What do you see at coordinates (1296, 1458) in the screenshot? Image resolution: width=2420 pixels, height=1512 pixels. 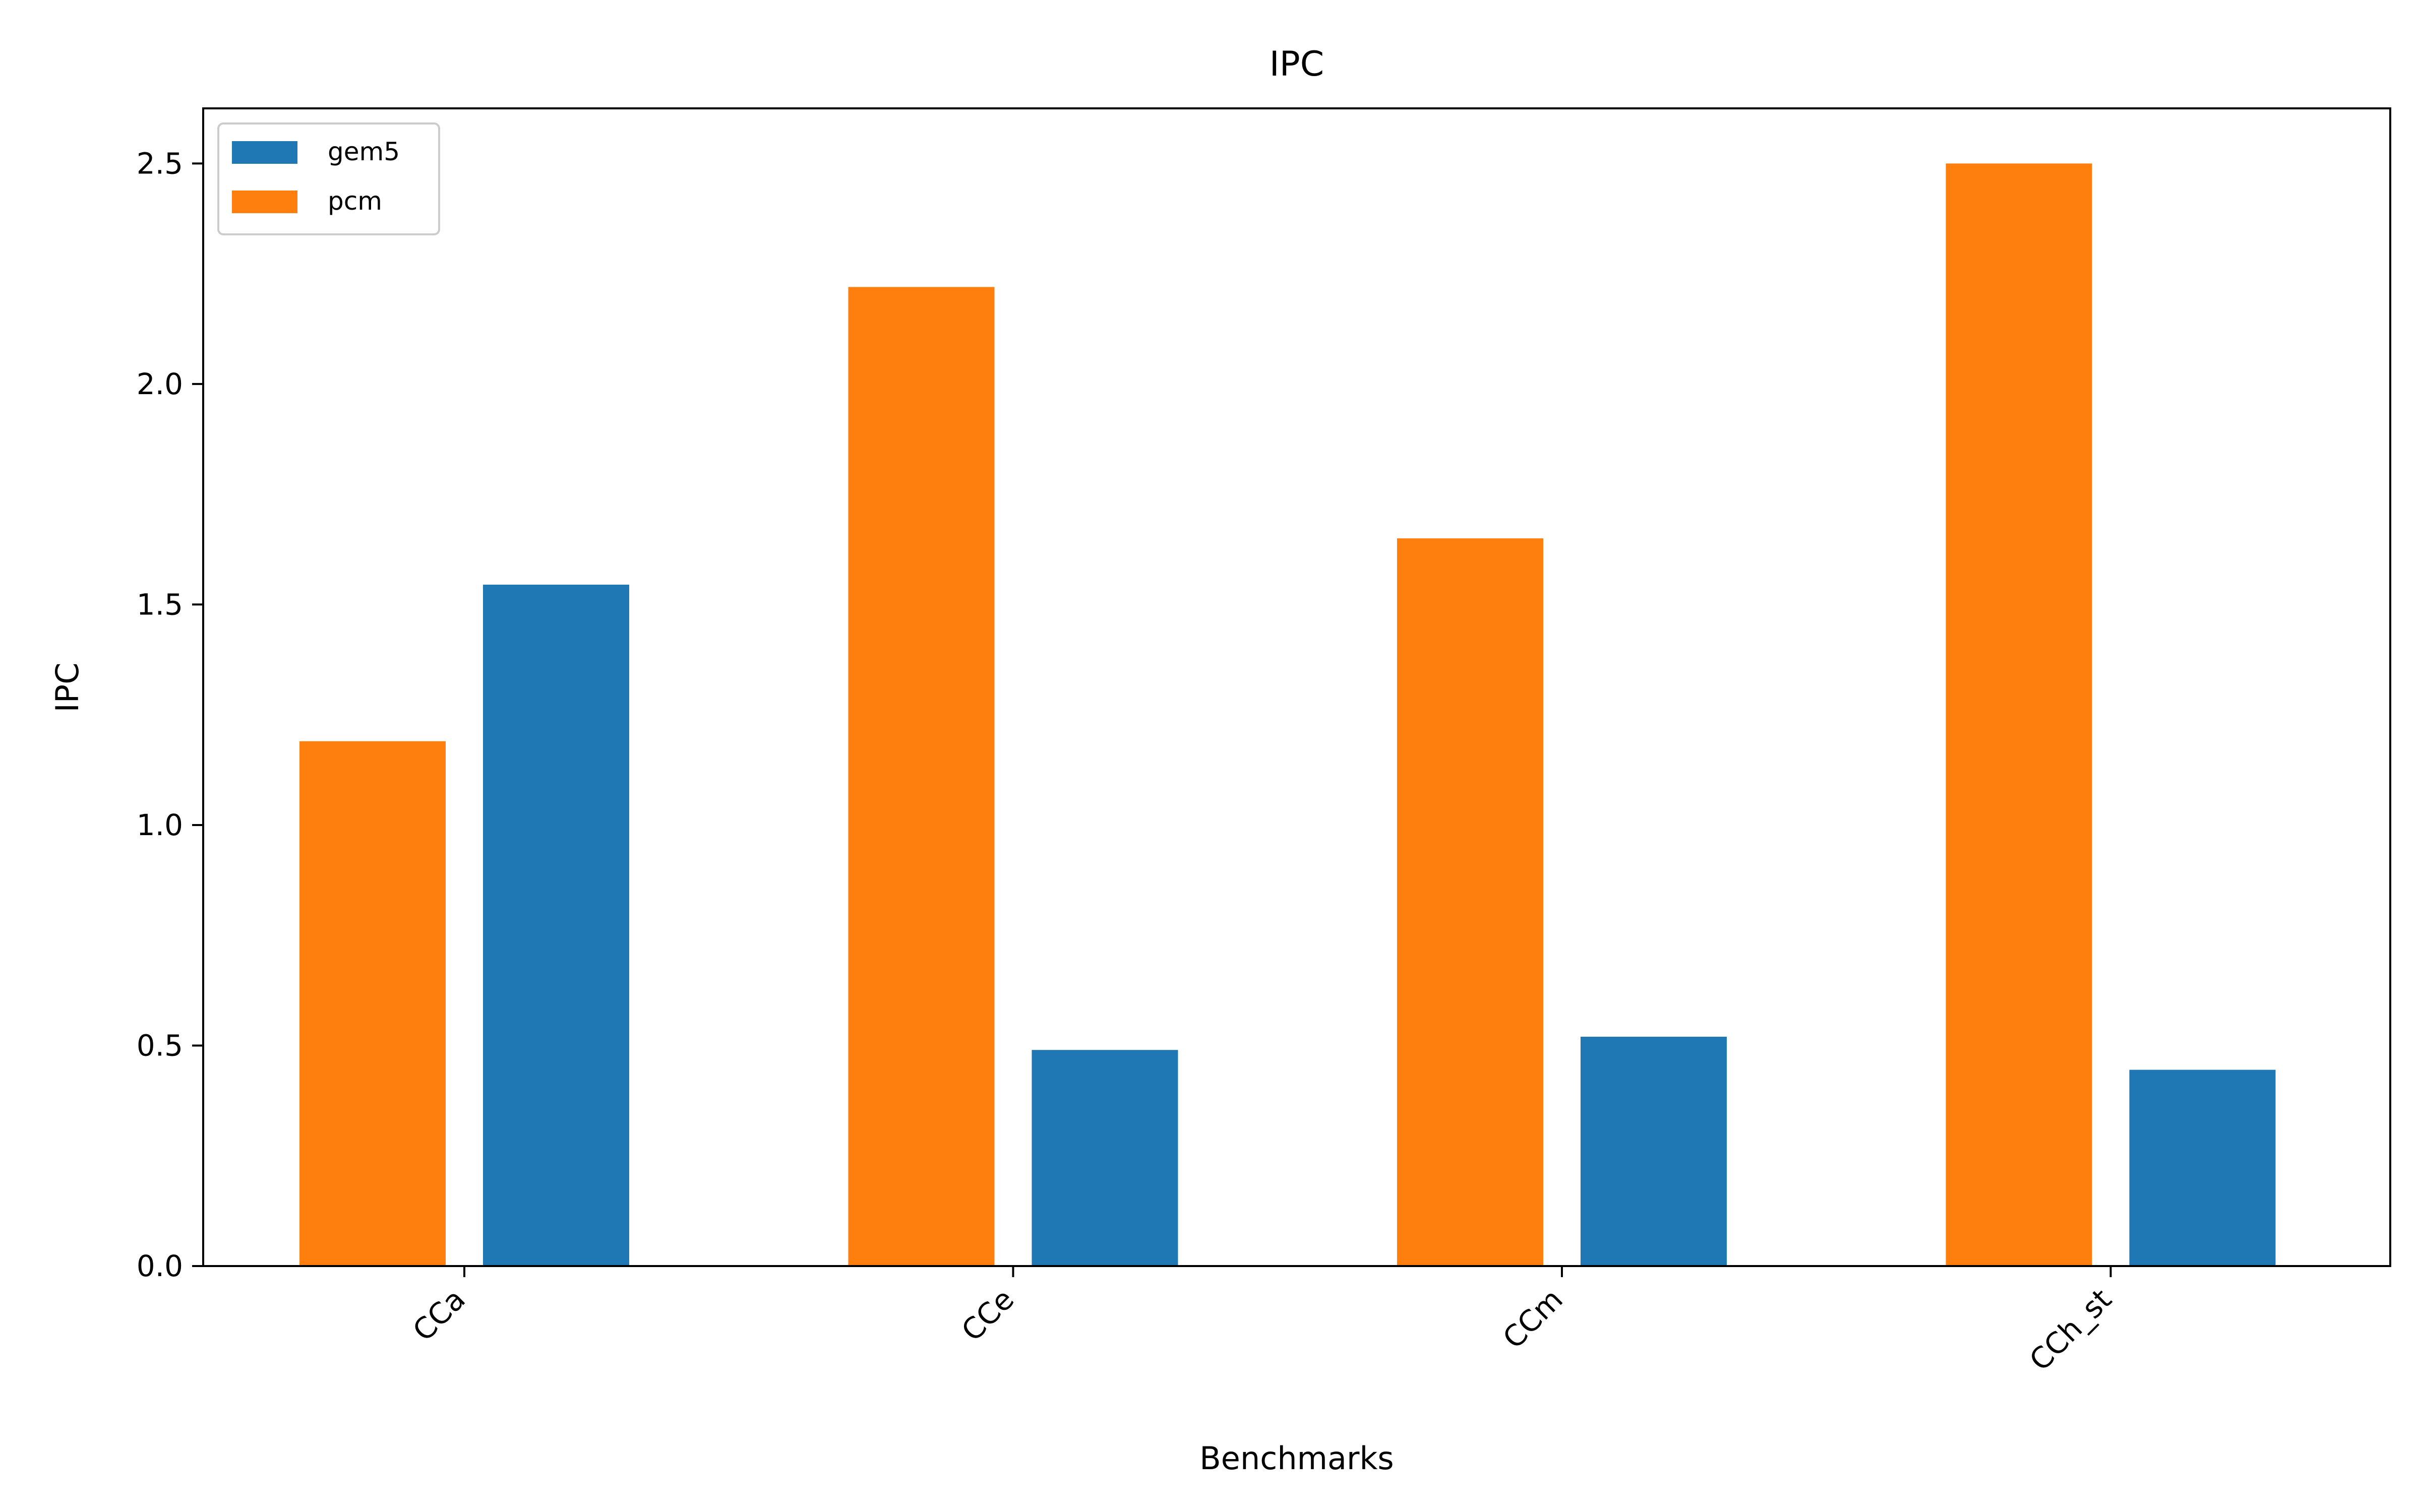 I see `x-axis-label: Benchmarks` at bounding box center [1296, 1458].